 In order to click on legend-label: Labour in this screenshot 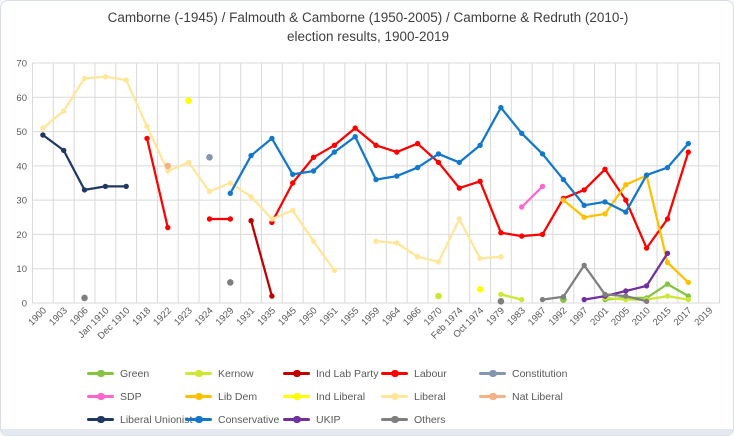, I will do `click(430, 373)`.